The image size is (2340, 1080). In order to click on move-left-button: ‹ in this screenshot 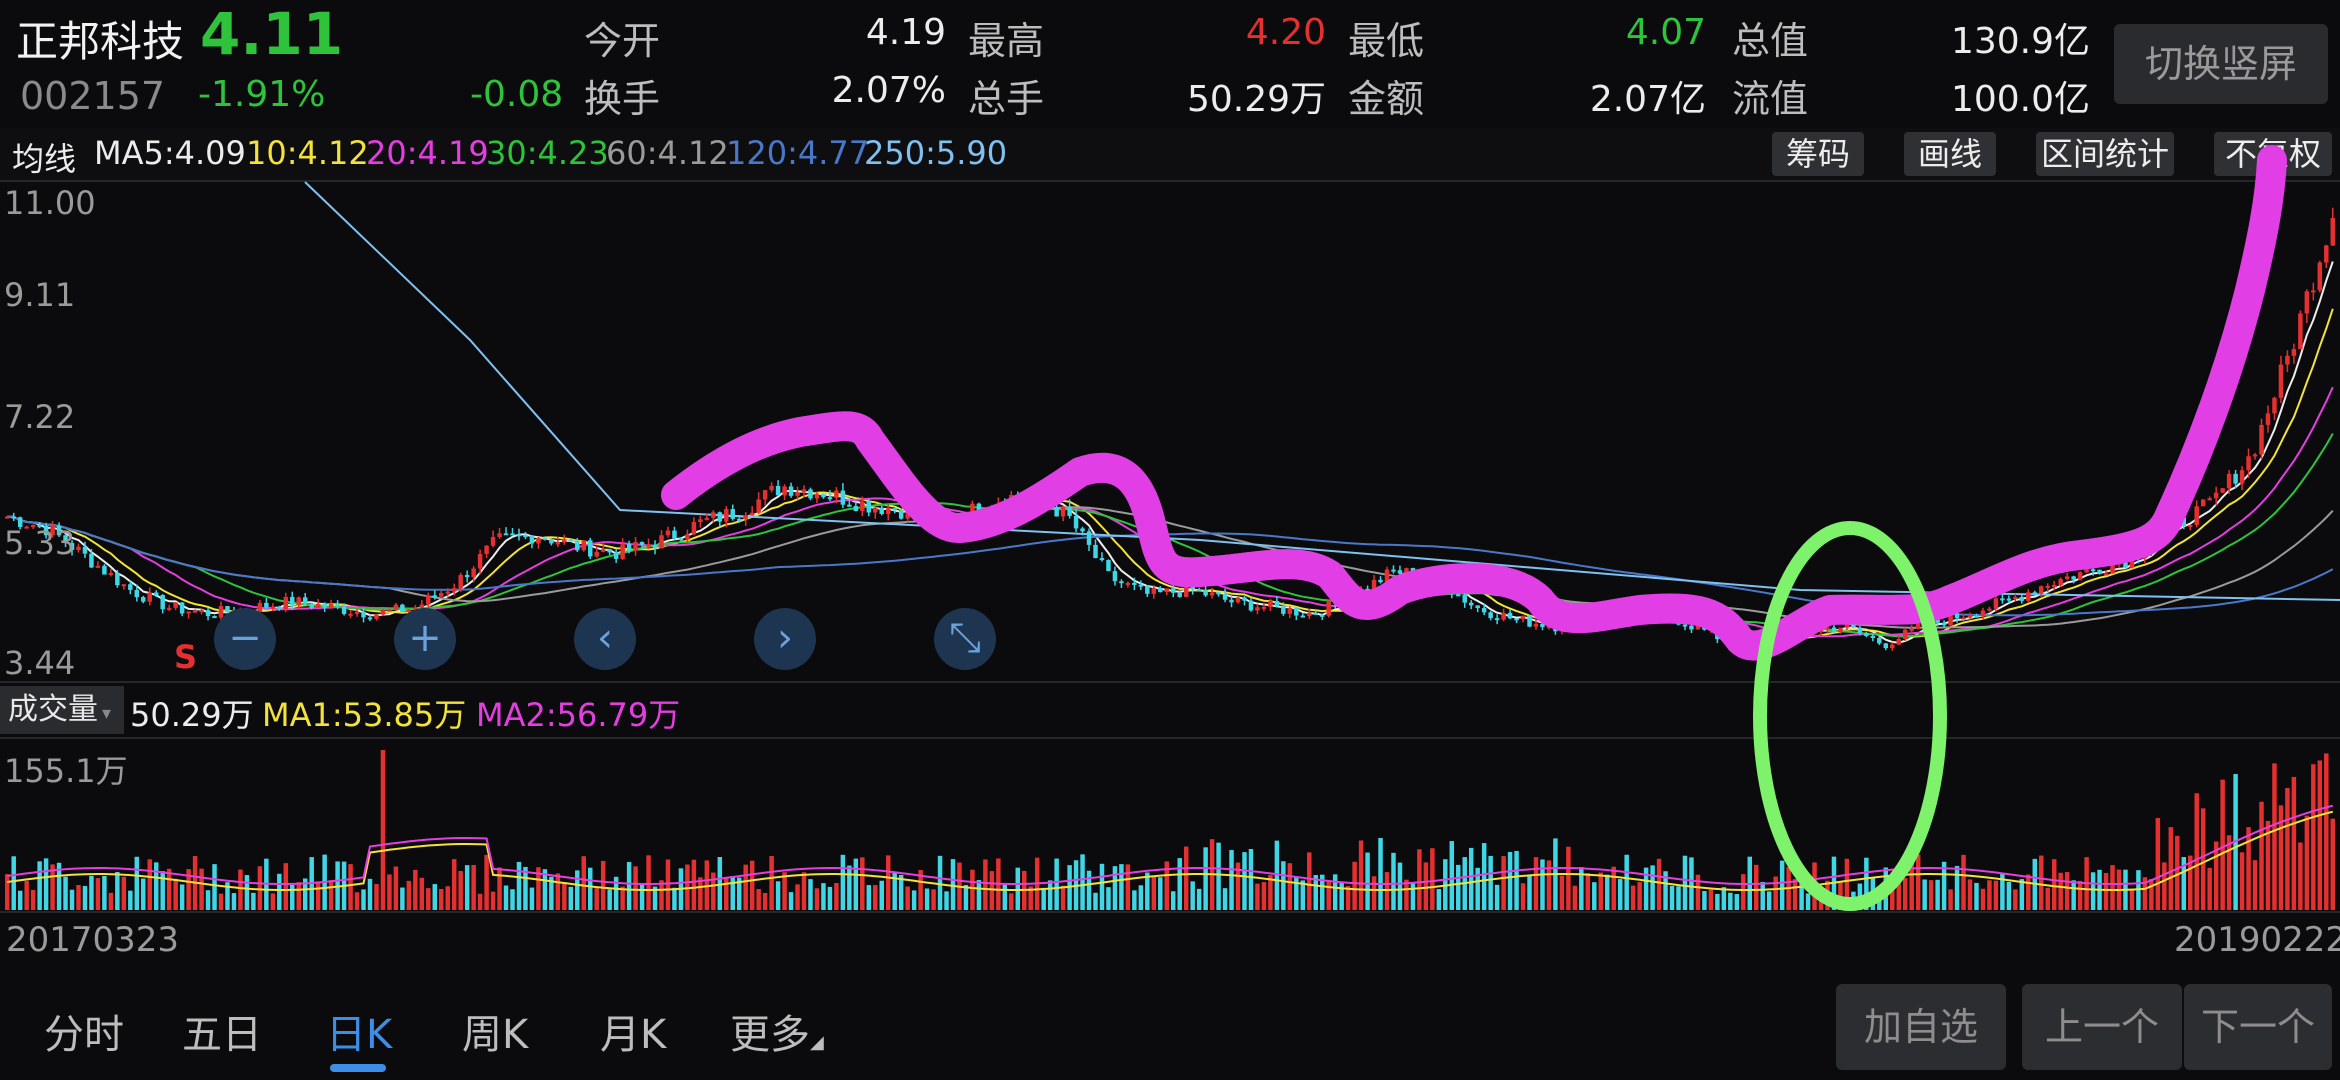, I will do `click(605, 639)`.